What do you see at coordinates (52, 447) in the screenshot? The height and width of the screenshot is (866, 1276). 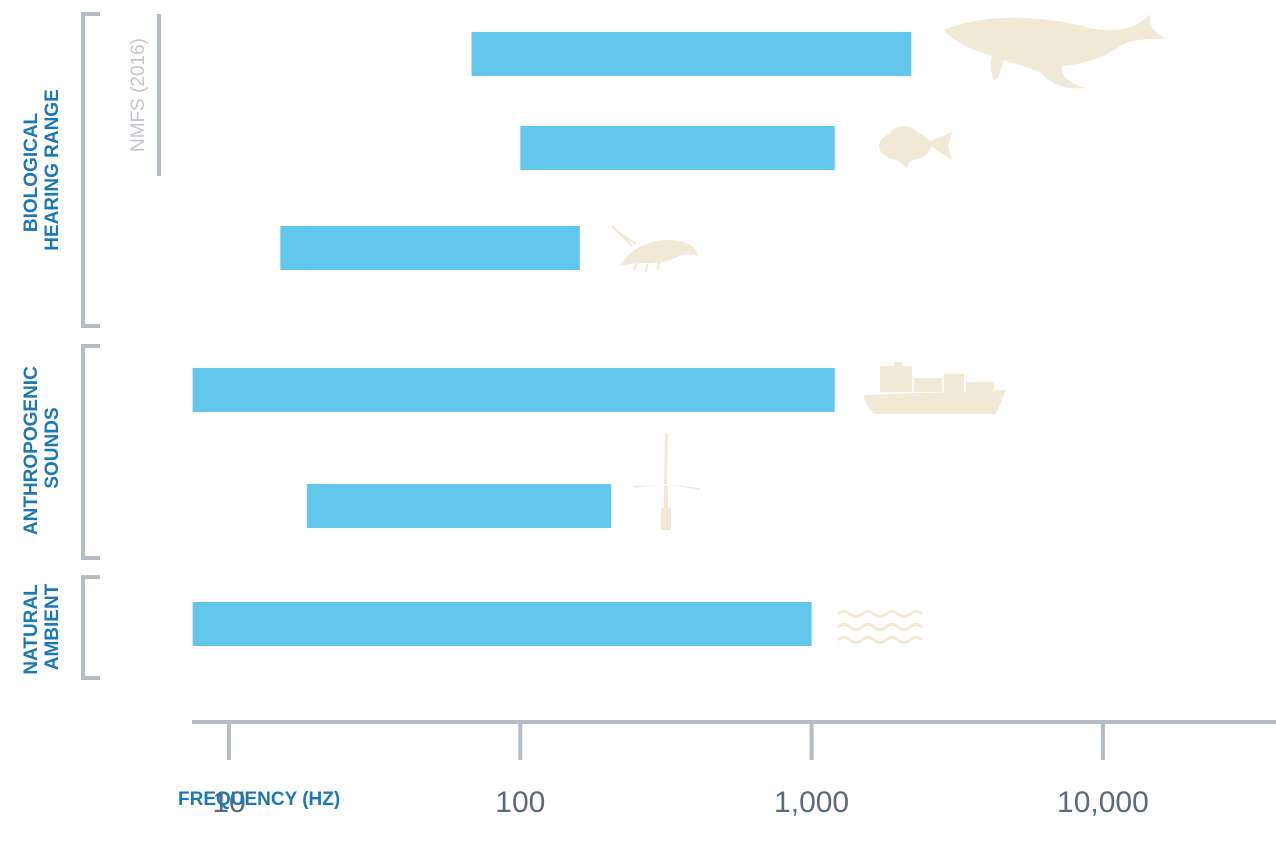 I see `group-label-line: SOUNDS` at bounding box center [52, 447].